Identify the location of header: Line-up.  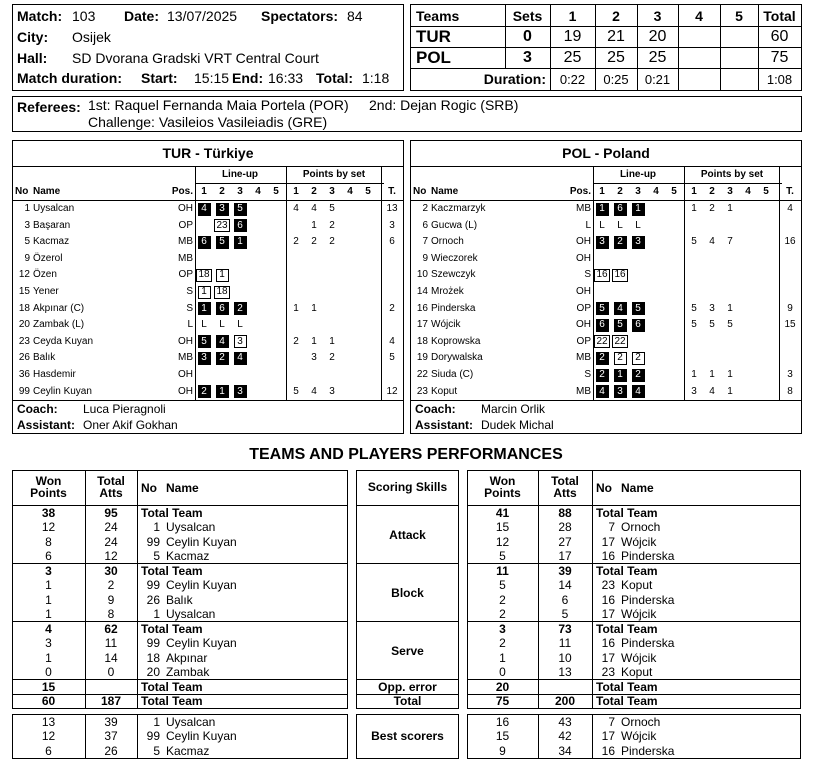
(240, 174).